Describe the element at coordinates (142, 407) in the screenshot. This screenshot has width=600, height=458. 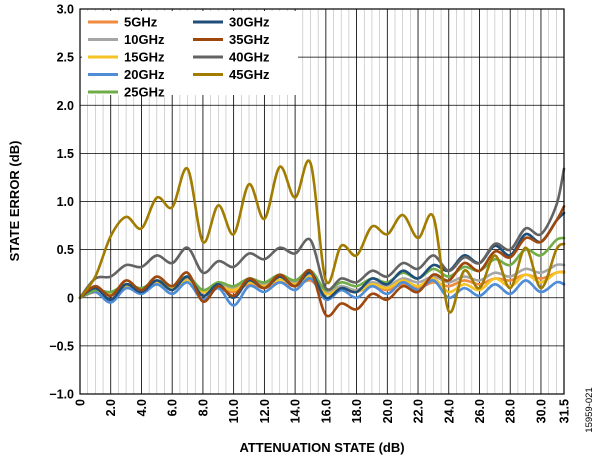
I see `x-tick-label: 4.0` at that location.